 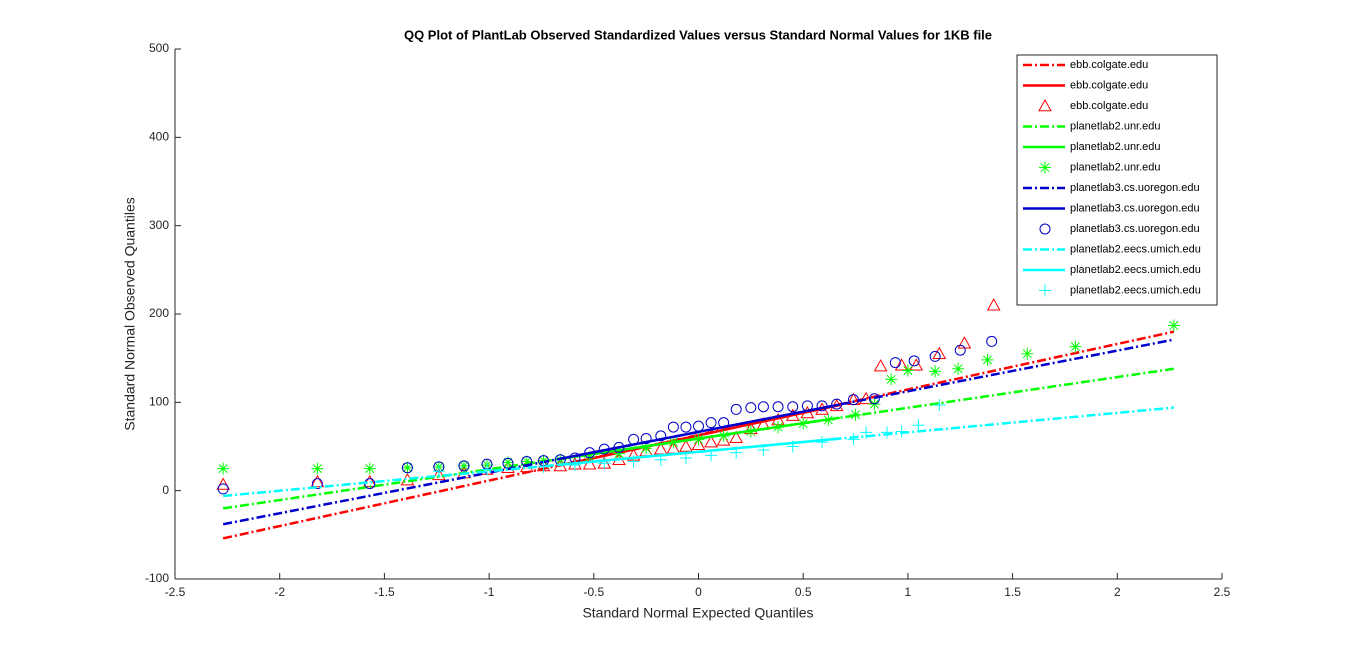 I want to click on legend-label: ebb.colgate.edu, so click(x=1109, y=106).